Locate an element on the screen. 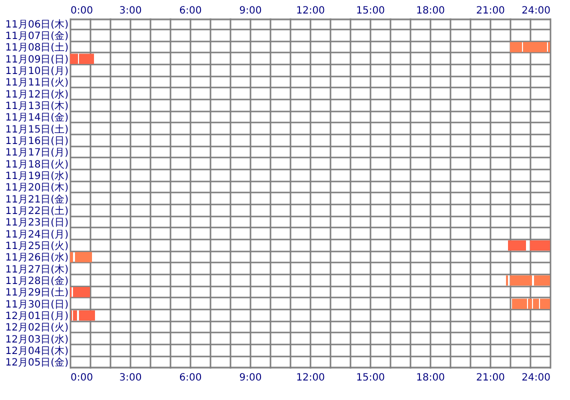 This screenshot has width=570, height=400. x2-tick-label: 21:00 is located at coordinates (490, 378).